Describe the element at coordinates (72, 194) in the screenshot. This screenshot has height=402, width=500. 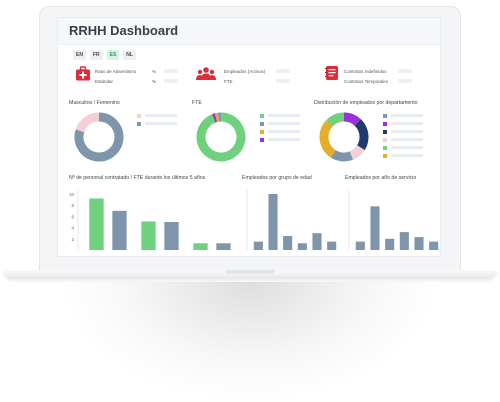
I see `hired-y-tick-label: 10` at that location.